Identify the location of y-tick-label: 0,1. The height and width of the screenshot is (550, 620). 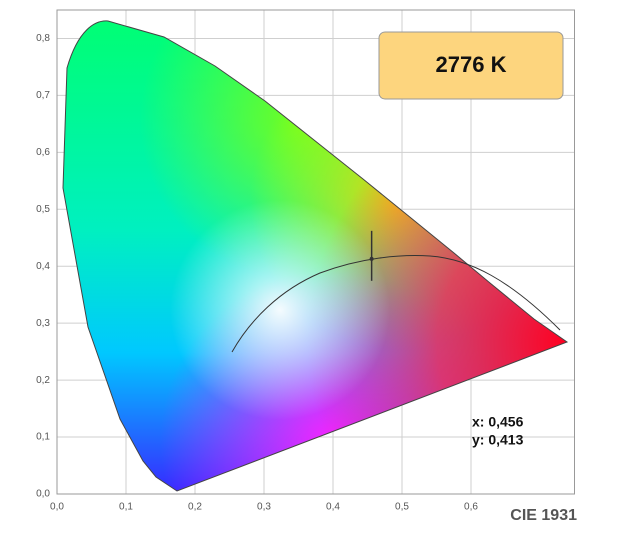
(43, 437).